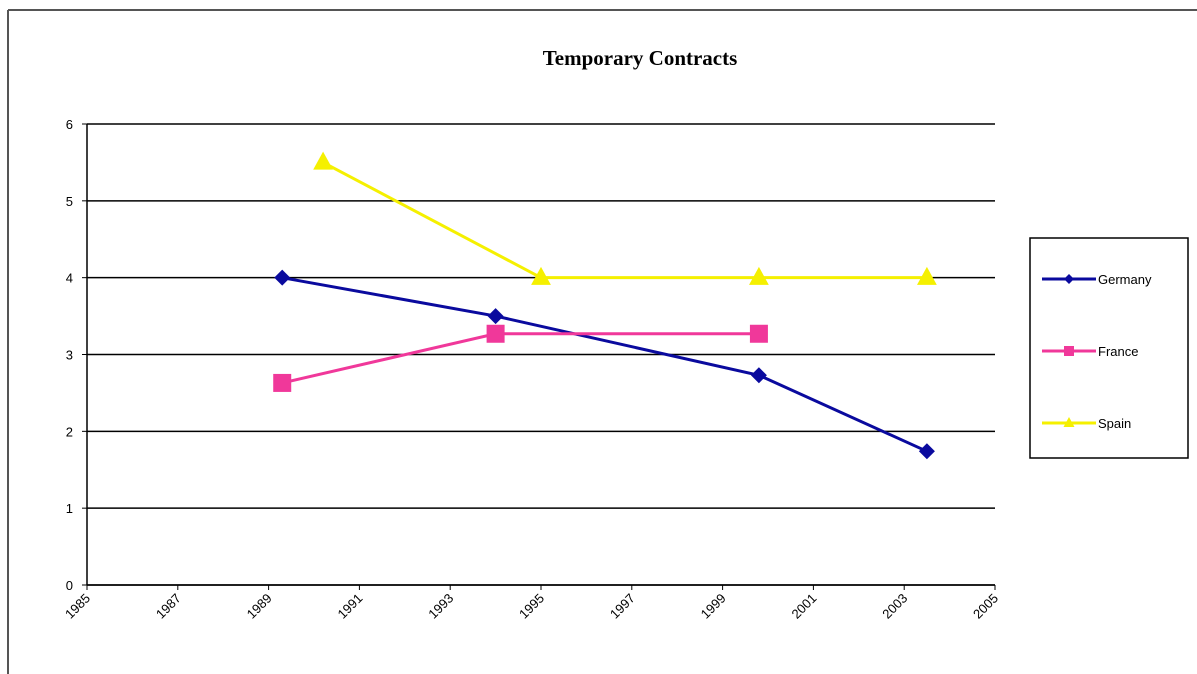  Describe the element at coordinates (1118, 351) in the screenshot. I see `legend-label: France` at that location.